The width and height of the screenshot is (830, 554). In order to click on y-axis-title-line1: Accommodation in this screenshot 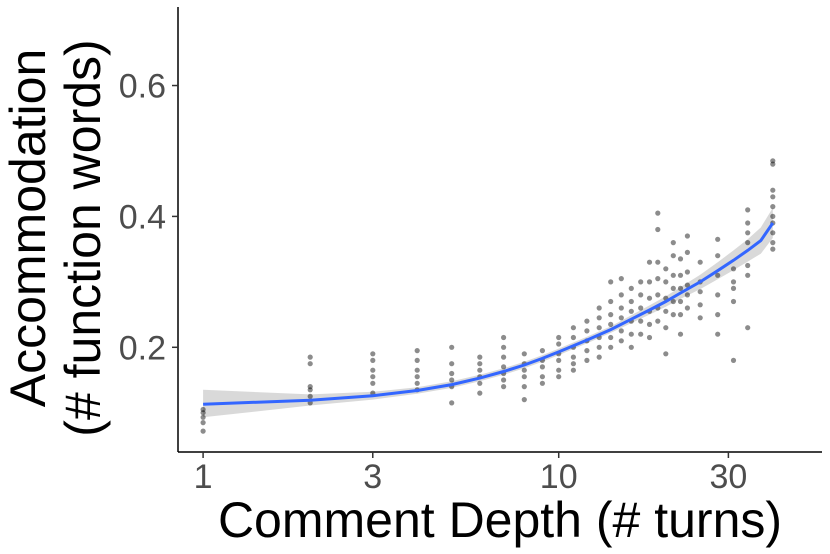, I will do `click(28, 228)`.